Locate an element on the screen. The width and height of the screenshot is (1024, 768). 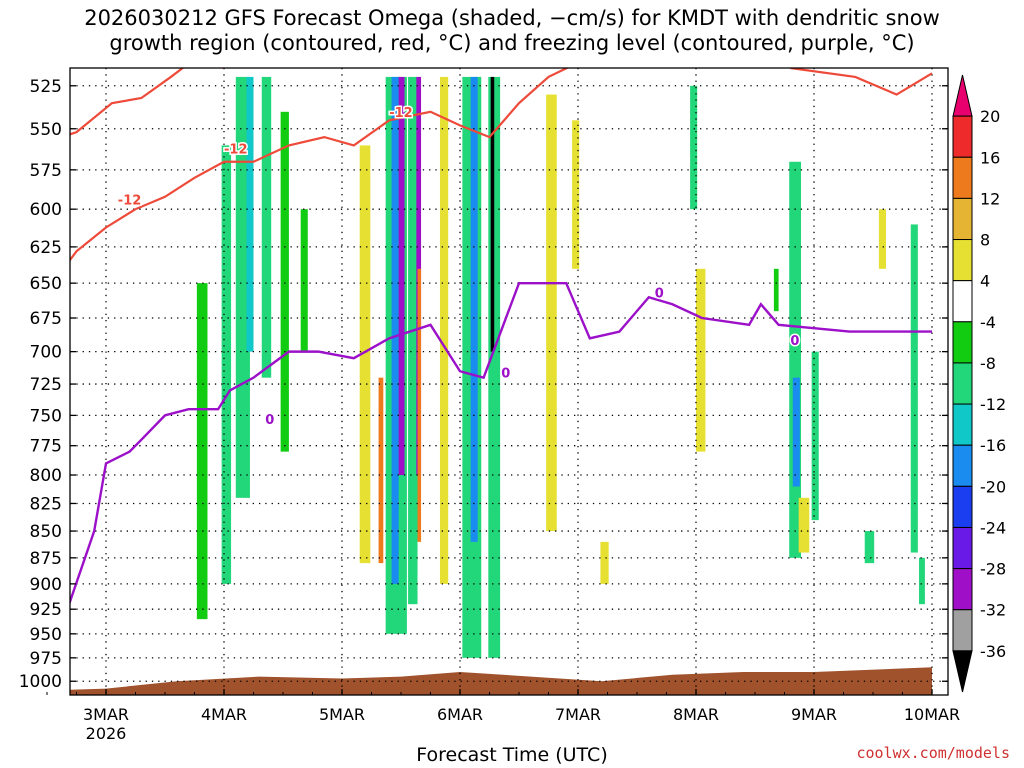
colorbar-tick-label: -16 is located at coordinates (993, 445).